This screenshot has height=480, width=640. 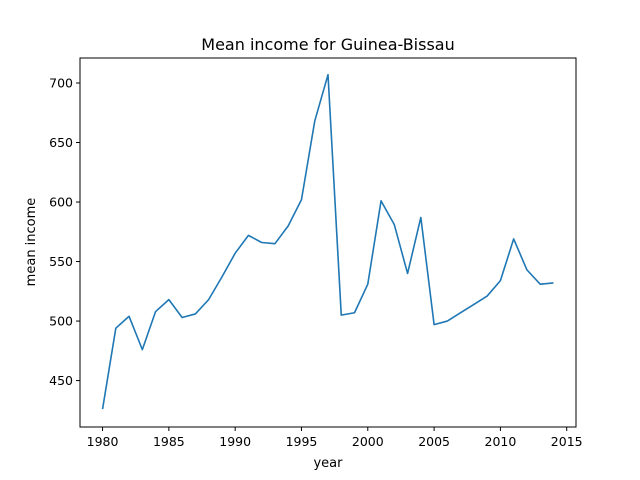 What do you see at coordinates (335, 438) in the screenshot?
I see `x-axis: 1980 1985 1990 1995 2000 2005 2010 2015` at bounding box center [335, 438].